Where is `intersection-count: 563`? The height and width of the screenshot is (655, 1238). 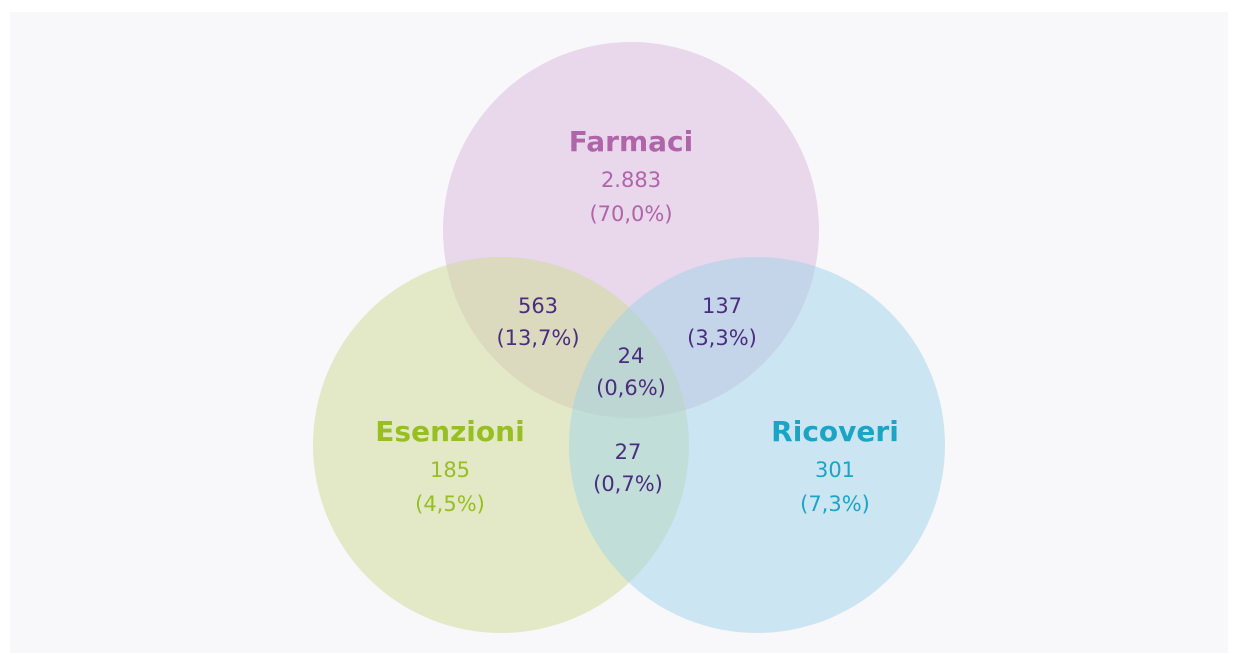
intersection-count: 563 is located at coordinates (538, 306).